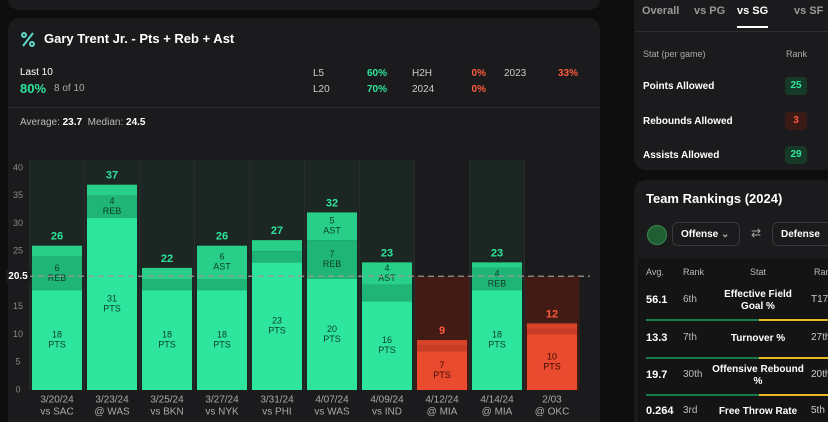  What do you see at coordinates (277, 400) in the screenshot?
I see `x-tick-label: 3/31/24` at bounding box center [277, 400].